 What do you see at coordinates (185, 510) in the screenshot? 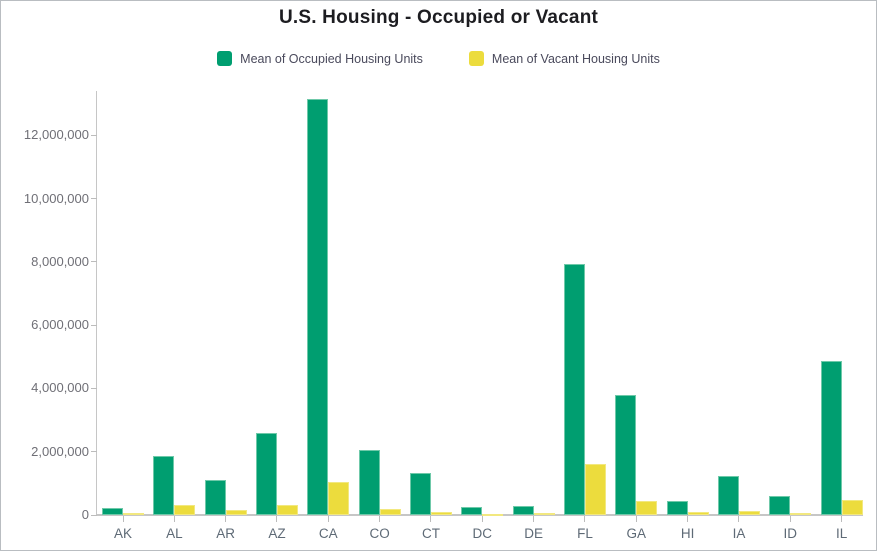
I see `bar-vacant-al` at bounding box center [185, 510].